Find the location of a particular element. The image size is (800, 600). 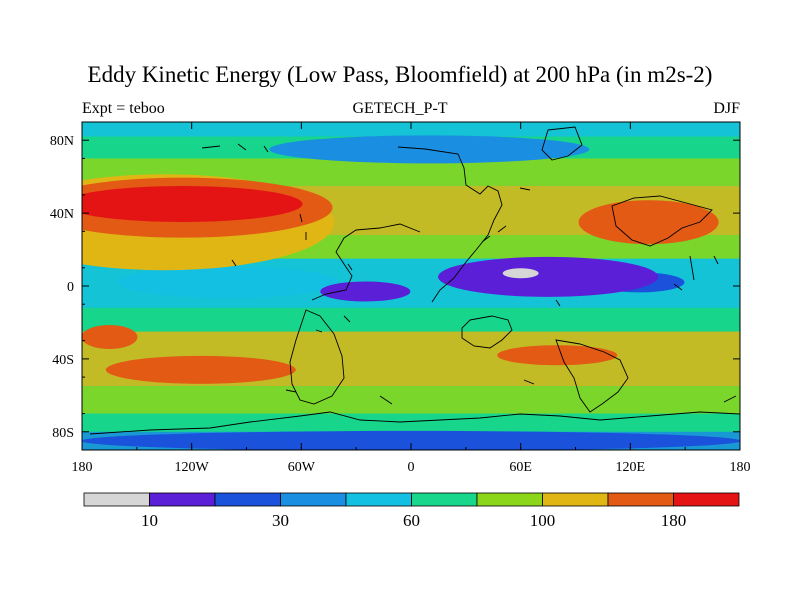

colorbar-label: 30 is located at coordinates (280, 520).